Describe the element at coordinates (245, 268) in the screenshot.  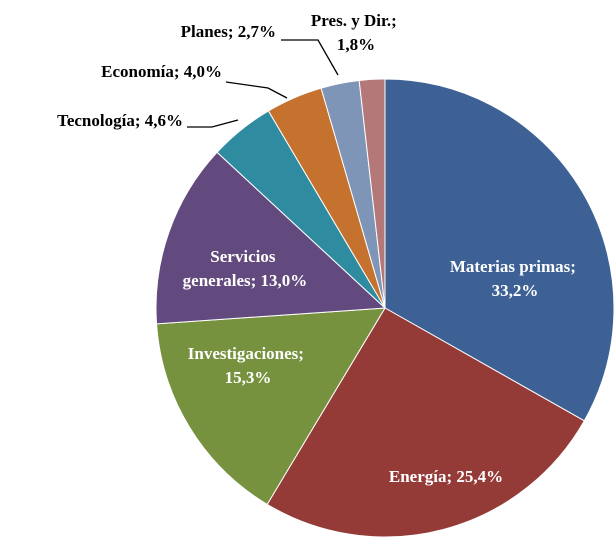
I see `data-label: Servicios generales; 13,0%` at that location.